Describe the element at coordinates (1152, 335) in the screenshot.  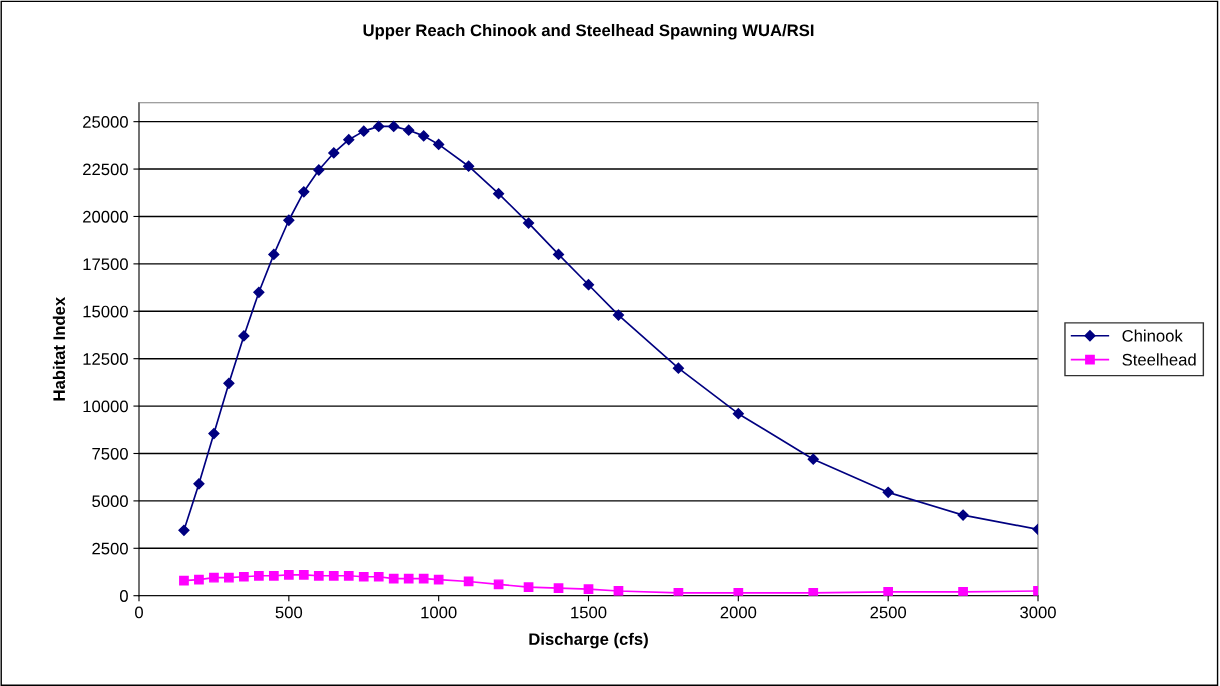
I see `legend-label: Chinook` at that location.